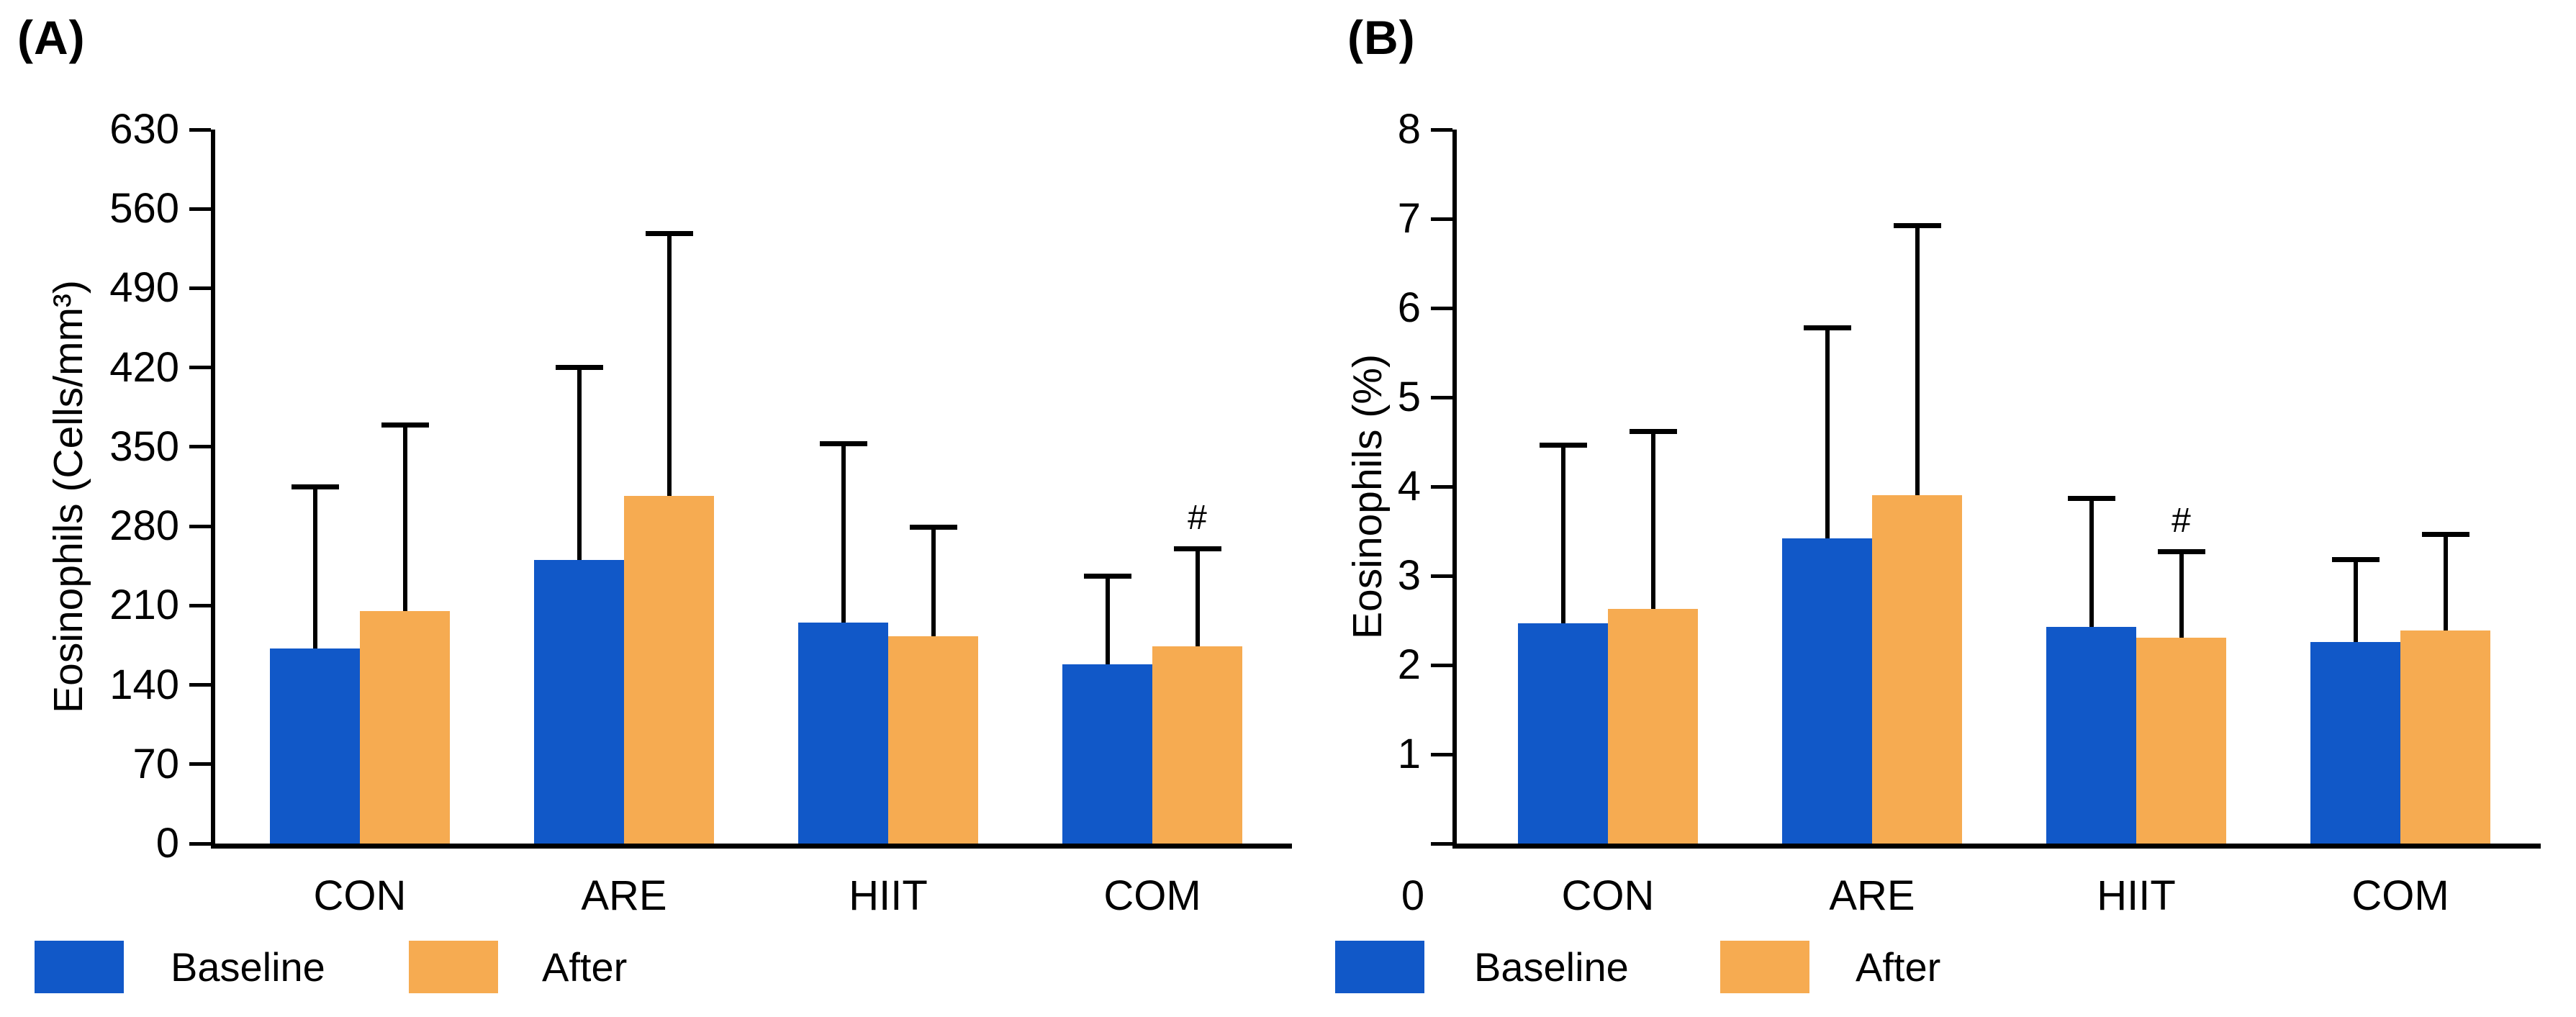 The width and height of the screenshot is (2576, 1017). What do you see at coordinates (144, 367) in the screenshot?
I see `y-tick-label: 420` at bounding box center [144, 367].